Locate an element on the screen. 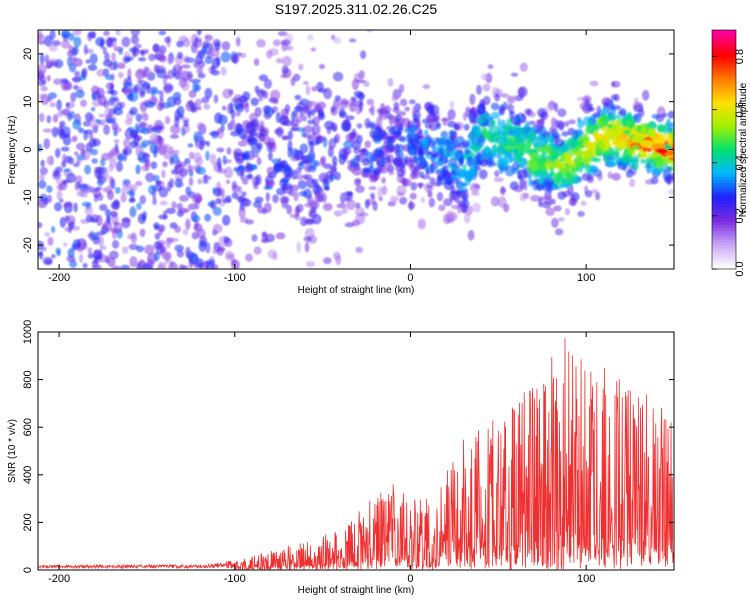 The height and width of the screenshot is (600, 750). x-tick-label: 0 is located at coordinates (410, 278).